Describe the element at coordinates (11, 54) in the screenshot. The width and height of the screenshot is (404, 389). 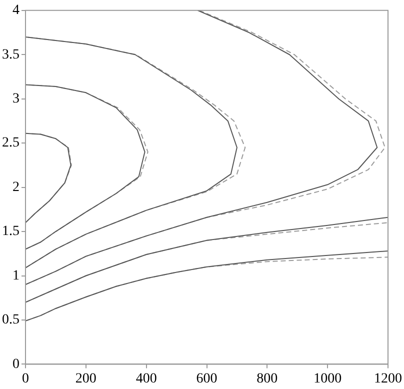
I see `y-tick-label: 3.5` at that location.